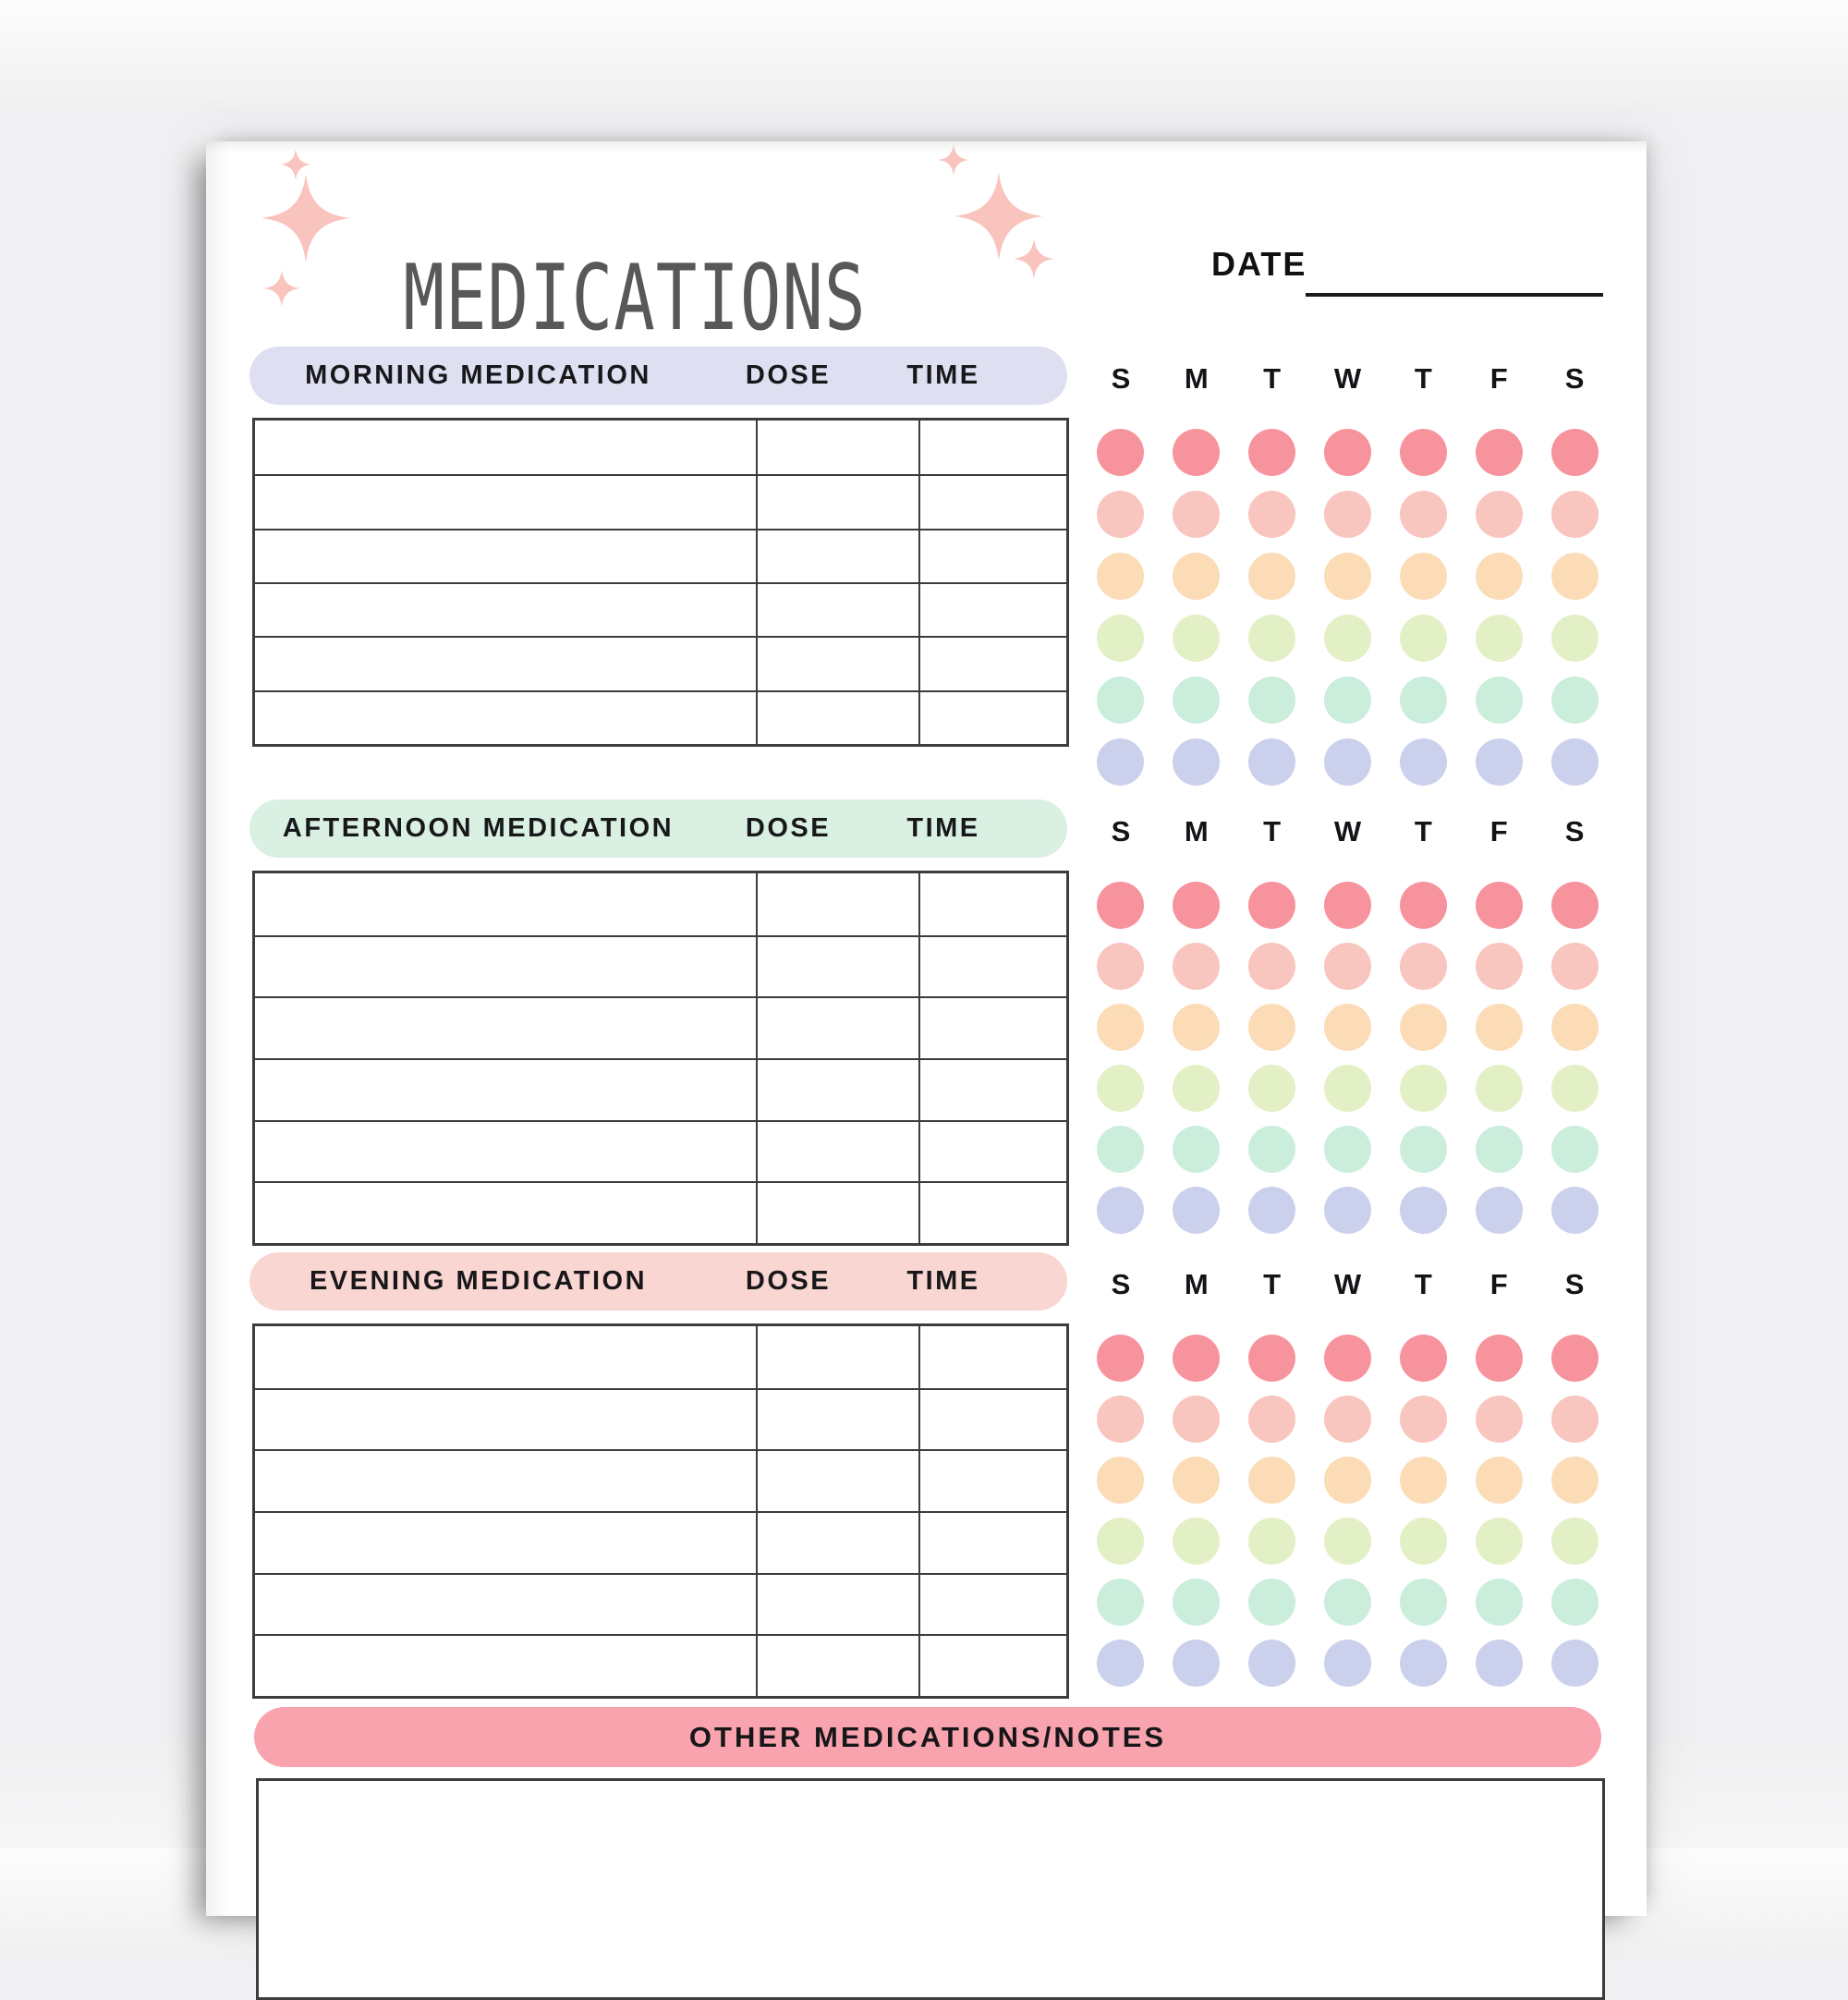 This screenshot has height=2000, width=1848. What do you see at coordinates (931, 1889) in the screenshot?
I see `notes-box` at bounding box center [931, 1889].